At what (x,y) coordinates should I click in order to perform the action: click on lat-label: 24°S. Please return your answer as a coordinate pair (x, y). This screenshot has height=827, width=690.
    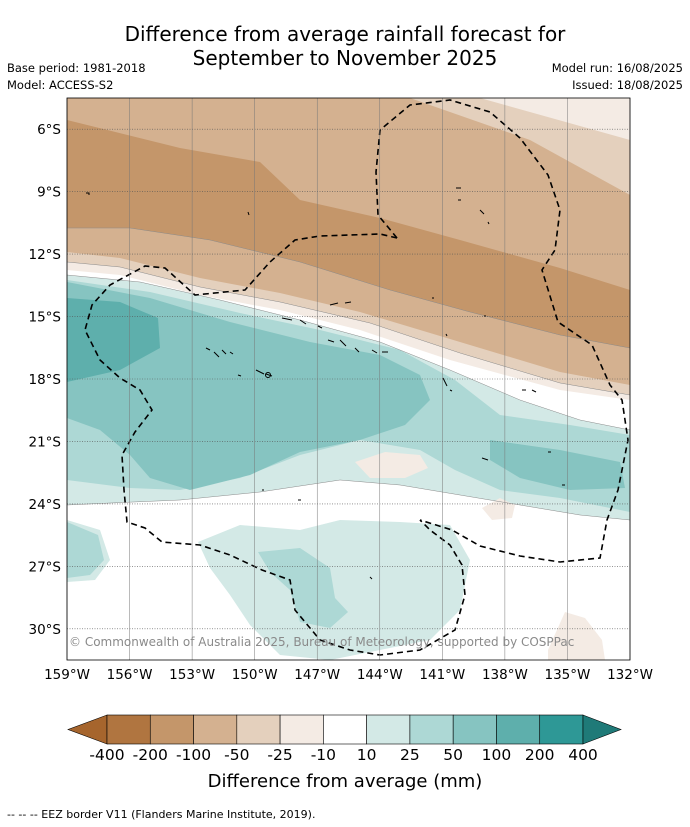
    Looking at the image, I should click on (45, 505).